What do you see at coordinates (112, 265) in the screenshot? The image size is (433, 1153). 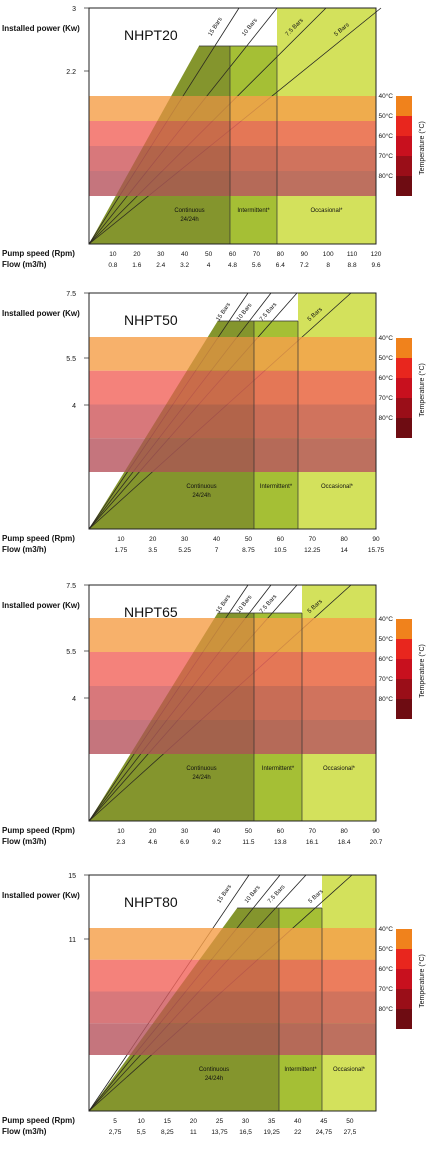 I see `flow-tick: 0.8` at bounding box center [112, 265].